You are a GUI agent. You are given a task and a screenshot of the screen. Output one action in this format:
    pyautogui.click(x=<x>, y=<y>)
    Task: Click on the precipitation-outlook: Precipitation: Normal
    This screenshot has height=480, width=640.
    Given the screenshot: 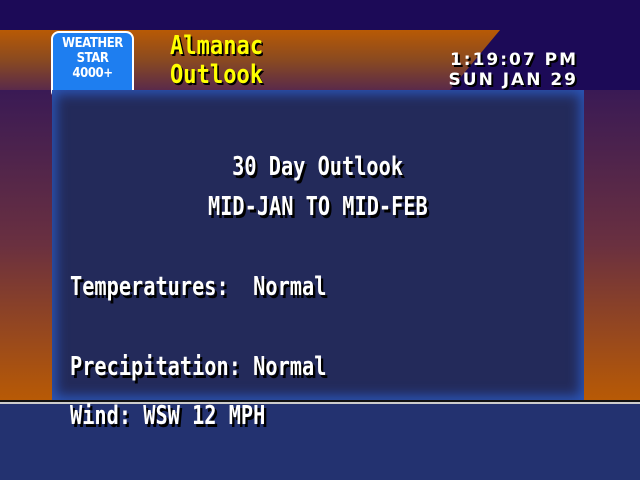 What is the action you would take?
    pyautogui.click(x=198, y=367)
    